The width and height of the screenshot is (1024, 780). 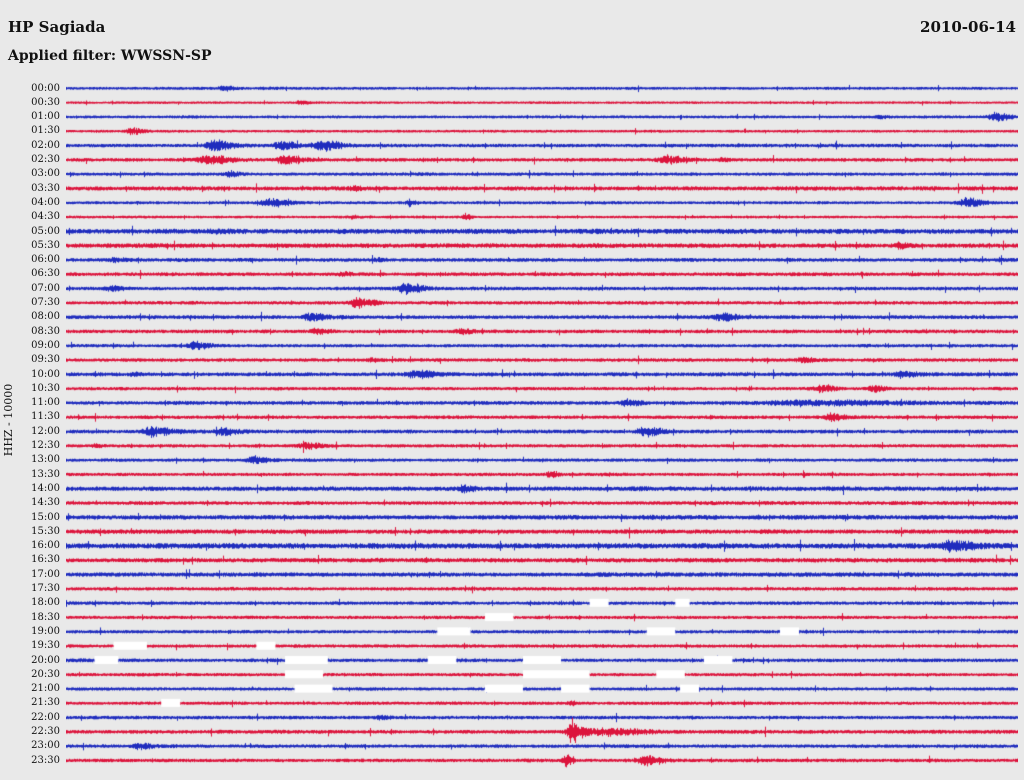 What do you see at coordinates (45, 703) in the screenshot?
I see `time-label: 21:30` at bounding box center [45, 703].